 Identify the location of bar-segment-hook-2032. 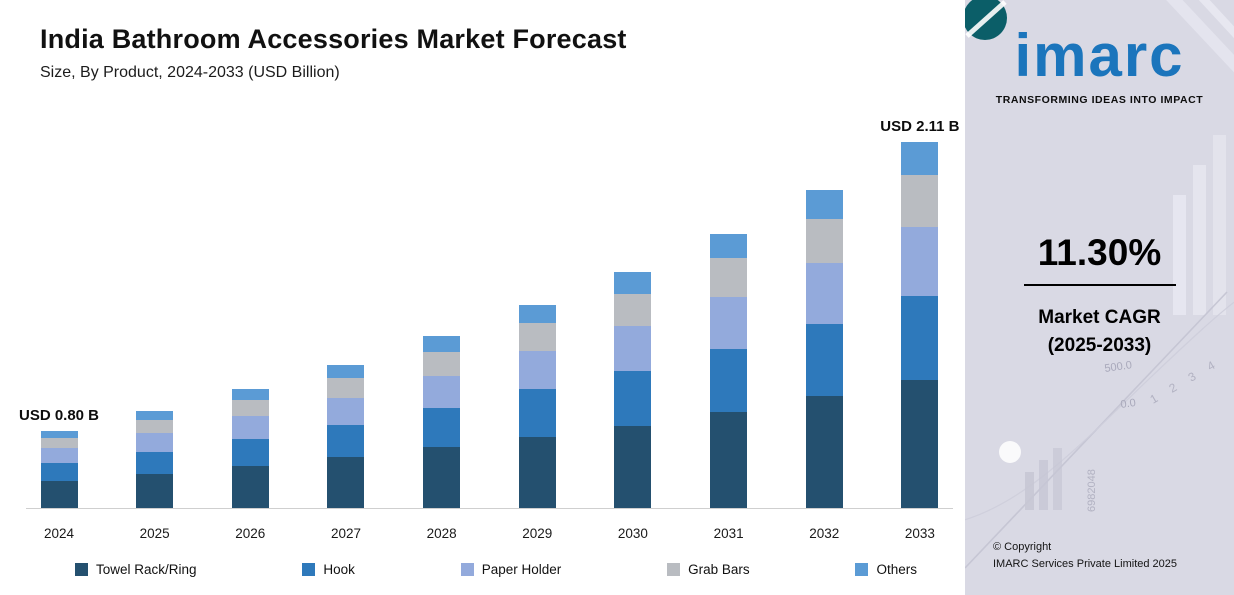
(824, 360).